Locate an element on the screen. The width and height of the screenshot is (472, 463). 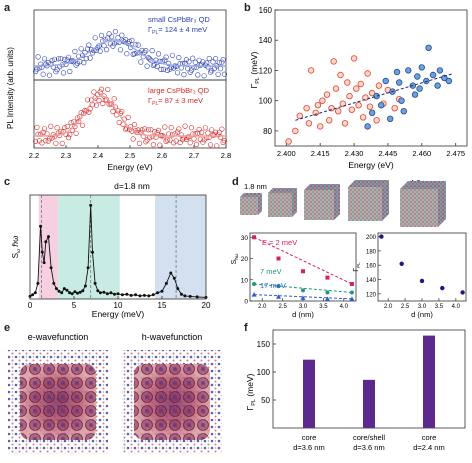
panel-d-left-xtick-label: 2.5 is located at coordinates (282, 307).